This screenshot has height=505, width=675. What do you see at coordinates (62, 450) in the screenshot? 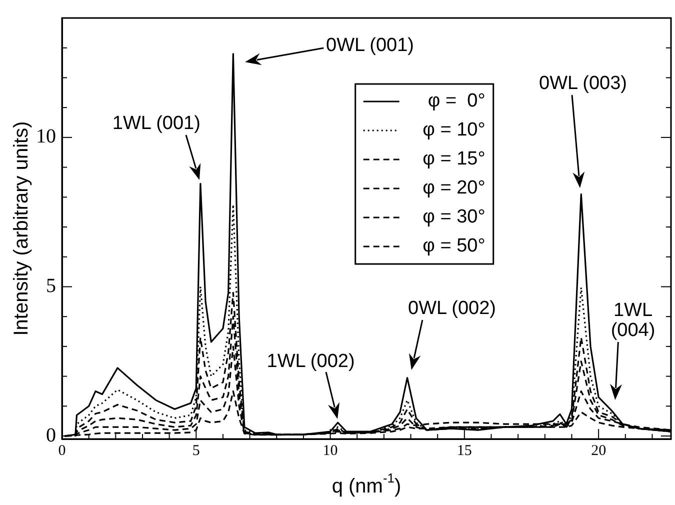
I see `x-tick-label: 0` at bounding box center [62, 450].